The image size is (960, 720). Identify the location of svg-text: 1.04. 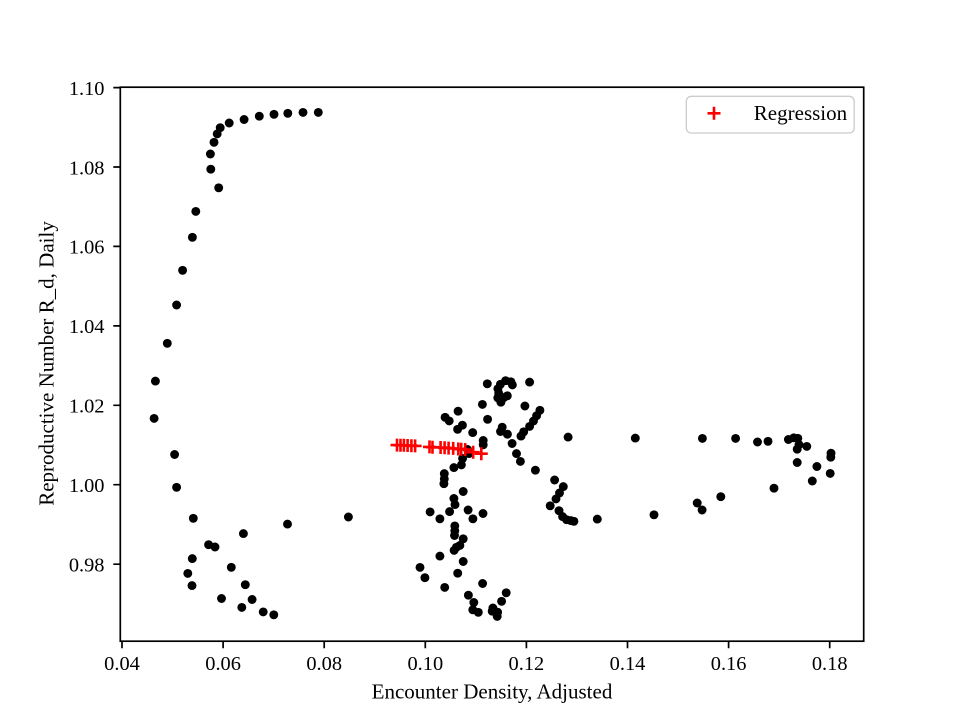
(87, 327).